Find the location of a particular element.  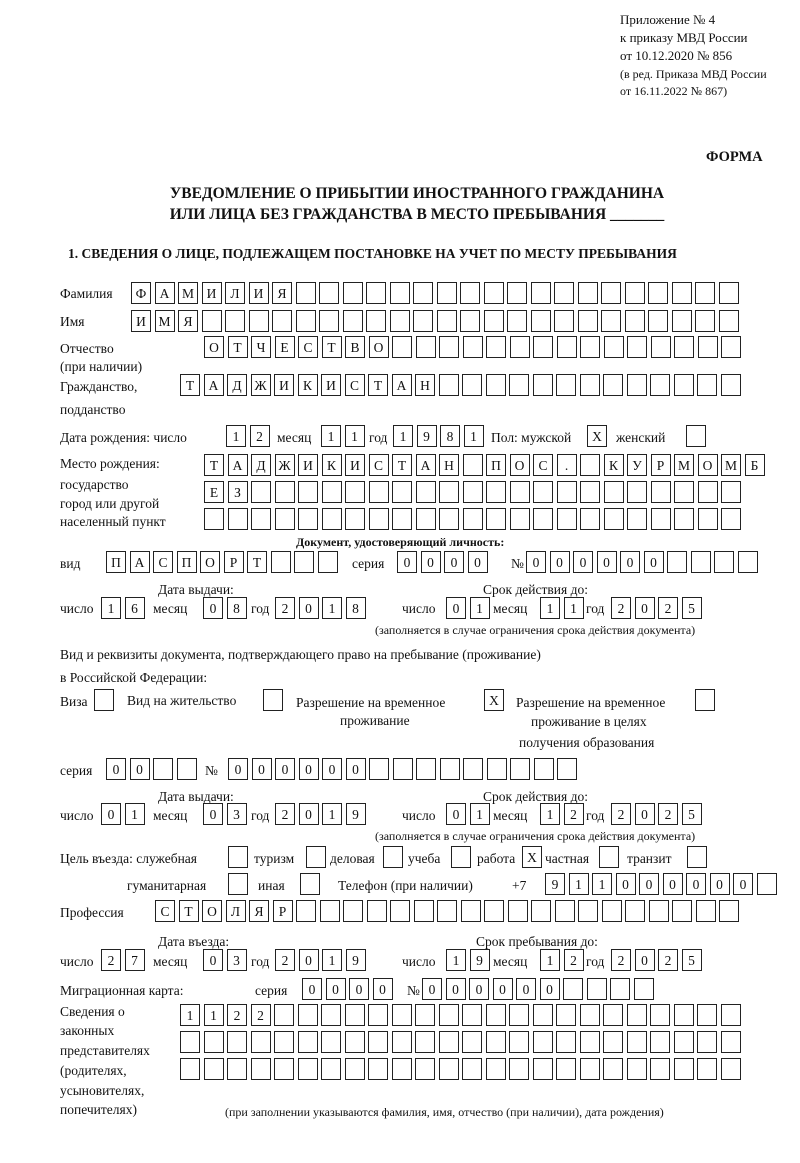

field-cell: 3 is located at coordinates (236, 814).